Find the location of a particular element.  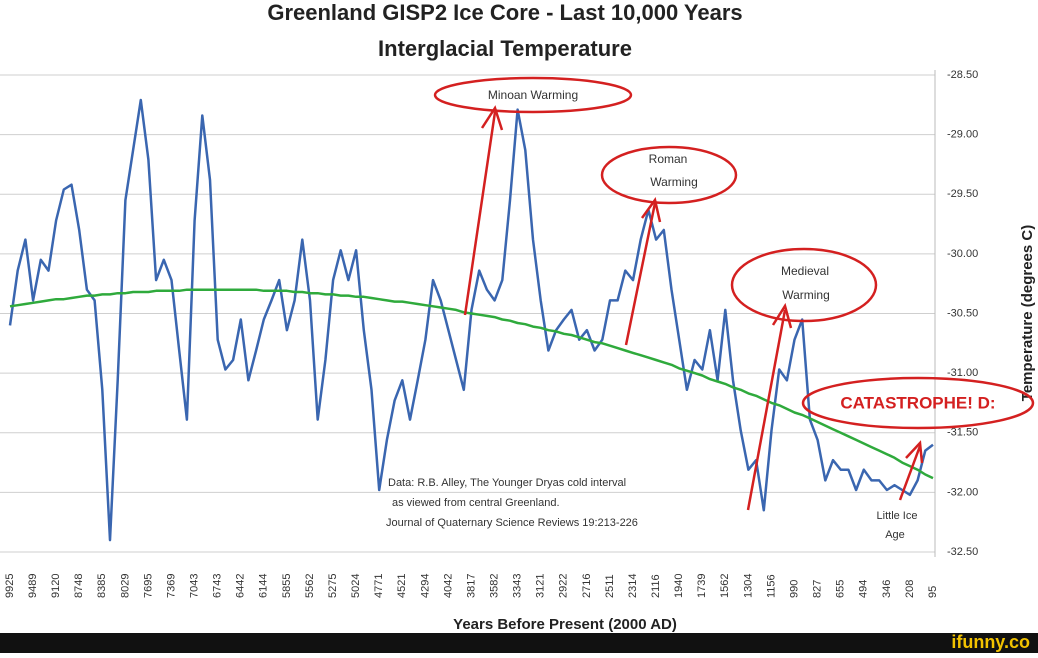

x-tick-label: 3343 is located at coordinates (518, 586).